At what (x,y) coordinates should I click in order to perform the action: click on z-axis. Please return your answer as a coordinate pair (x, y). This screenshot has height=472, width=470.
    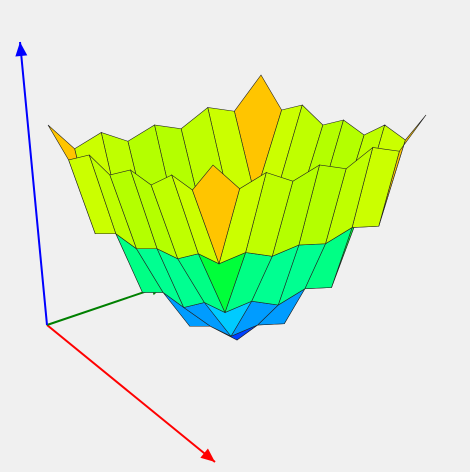
    Looking at the image, I should click on (33, 183).